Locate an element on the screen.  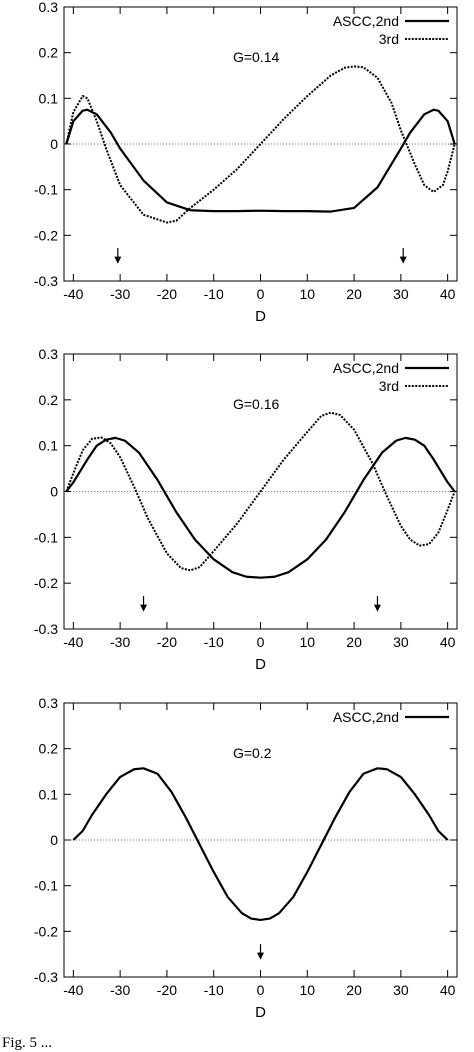
g-value-annotation: G=0.2 is located at coordinates (252, 753).